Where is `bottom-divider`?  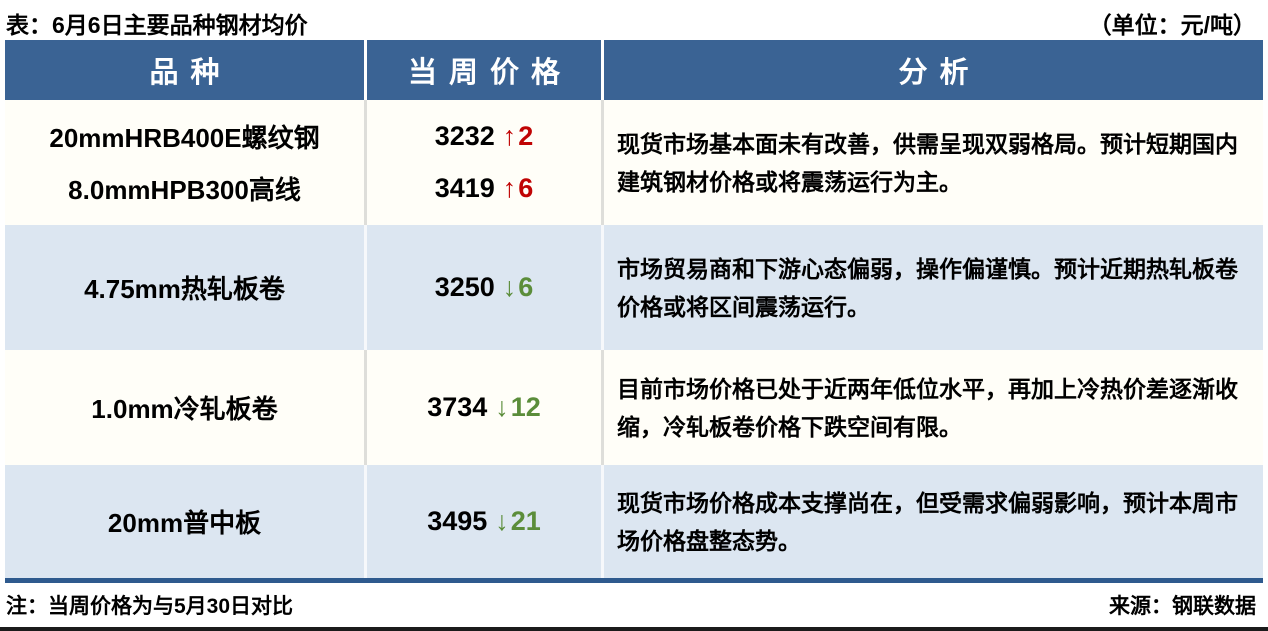
bottom-divider is located at coordinates (634, 629).